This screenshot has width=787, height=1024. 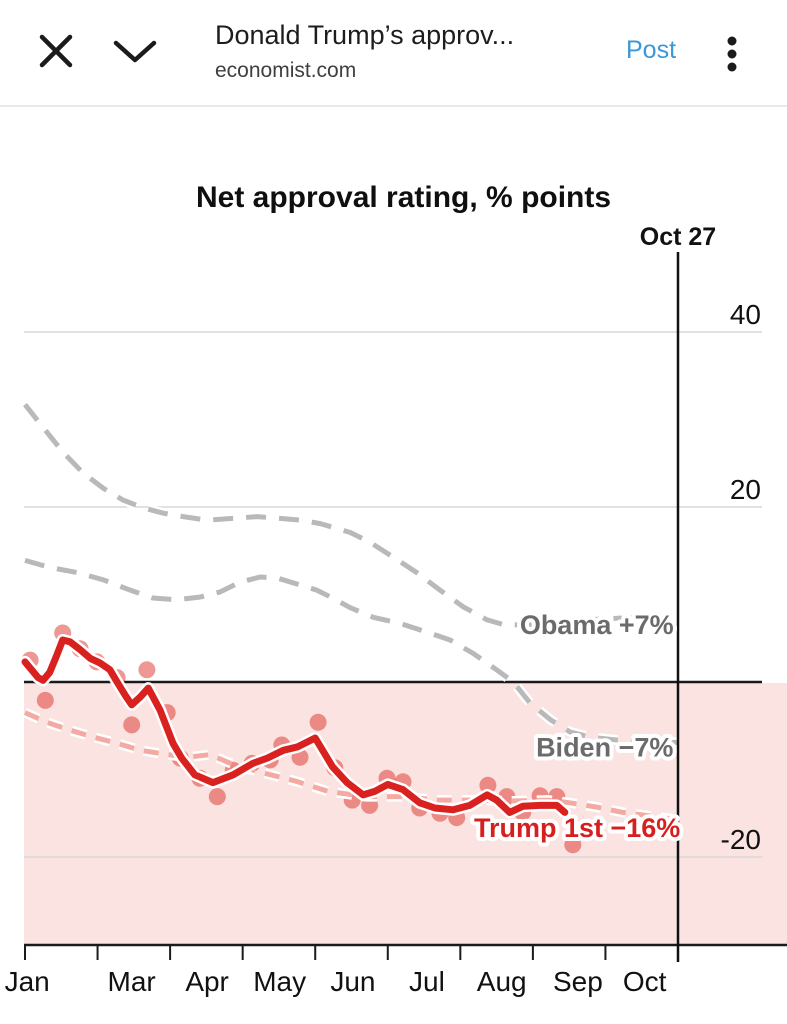 I want to click on x-axis-label-May: May, so click(x=279, y=981).